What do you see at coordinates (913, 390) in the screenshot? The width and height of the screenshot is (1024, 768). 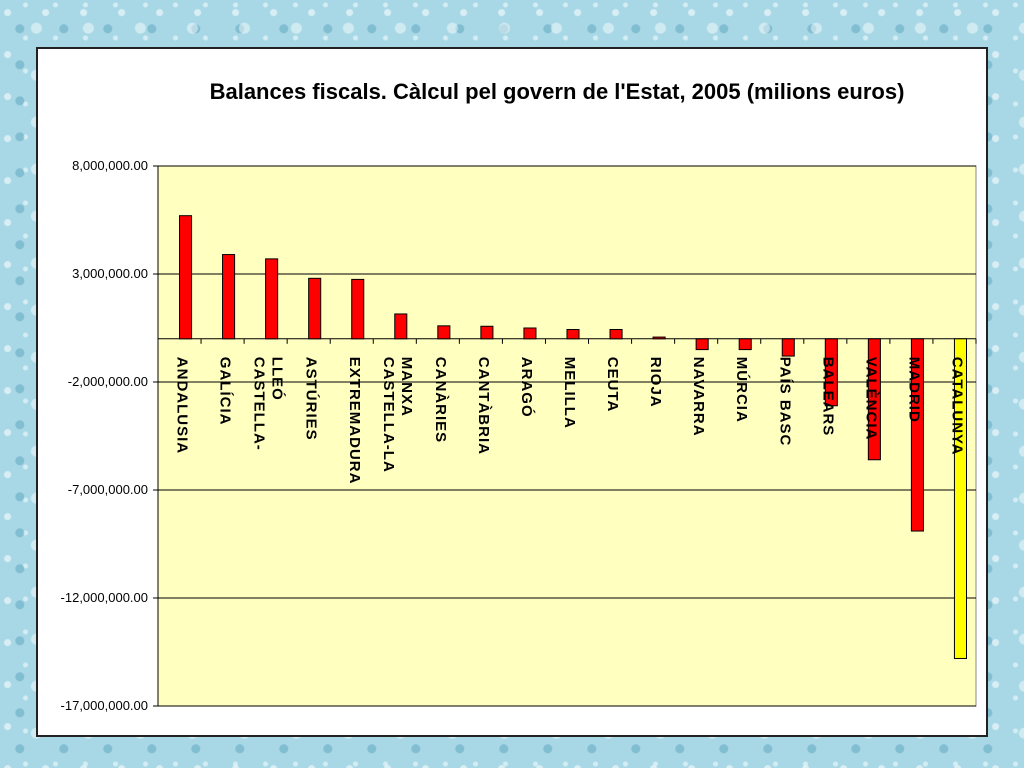 I see `category-label: MADRID` at bounding box center [913, 390].